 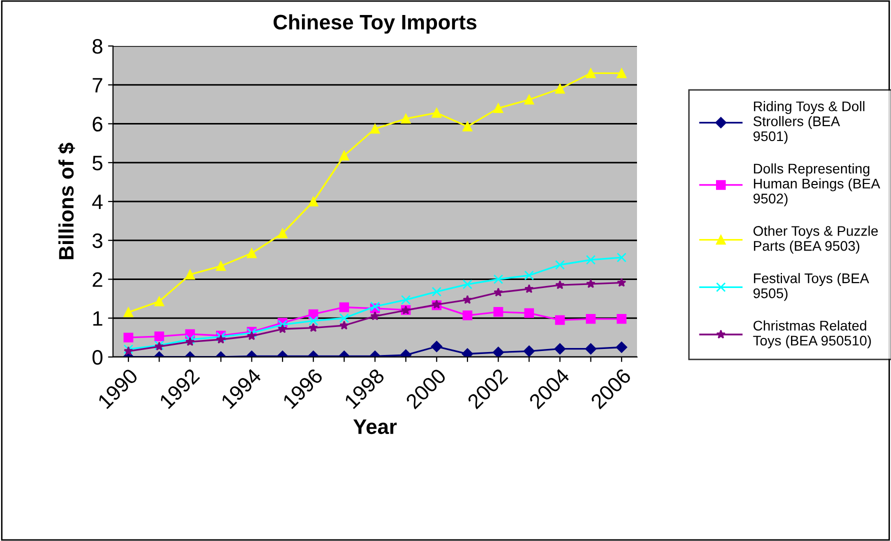 I want to click on y-tick-label: 3, so click(x=97, y=240).